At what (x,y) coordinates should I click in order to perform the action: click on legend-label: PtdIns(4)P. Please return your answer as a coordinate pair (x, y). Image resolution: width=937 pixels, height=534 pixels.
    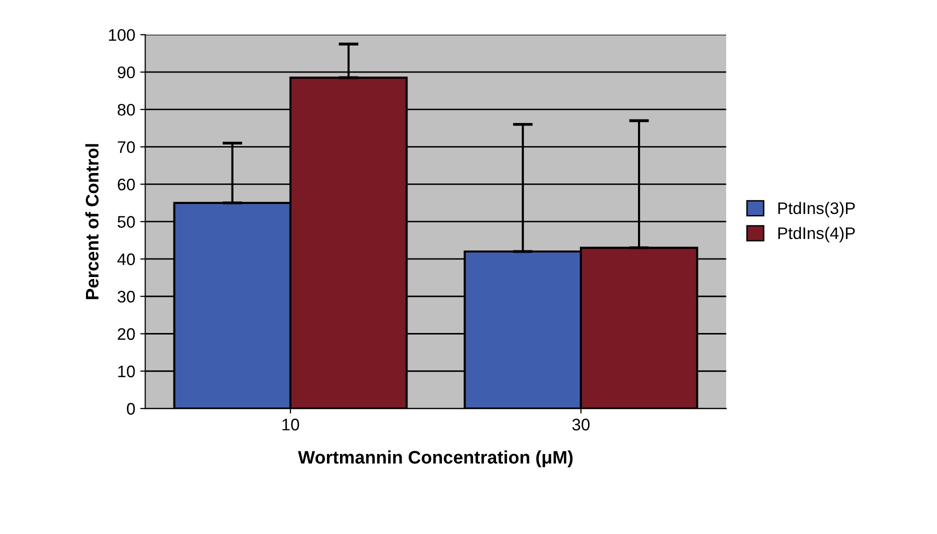
    Looking at the image, I should click on (816, 234).